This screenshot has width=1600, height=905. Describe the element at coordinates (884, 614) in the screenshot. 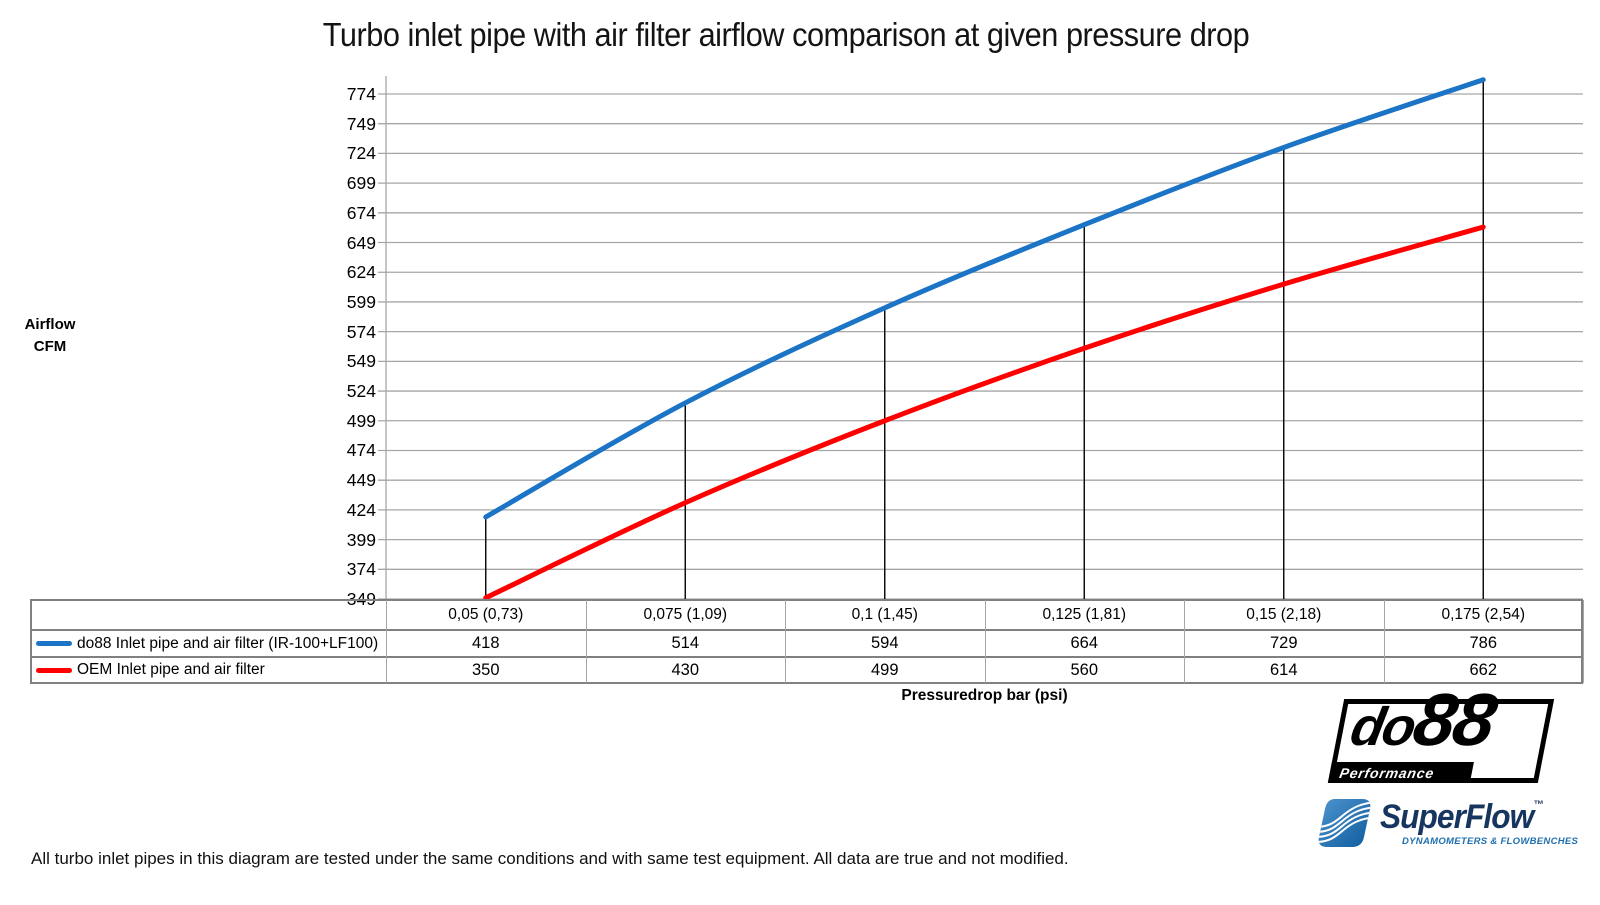

I see `x-category-label: 0,1 (1,45)` at that location.